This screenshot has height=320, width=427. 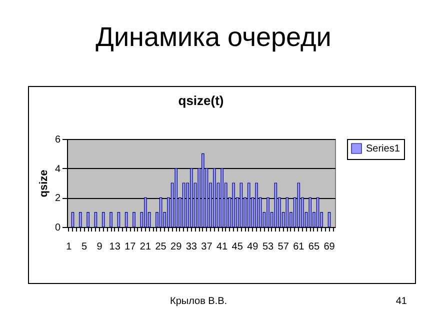 I want to click on x-tick-label: 5, so click(x=84, y=247).